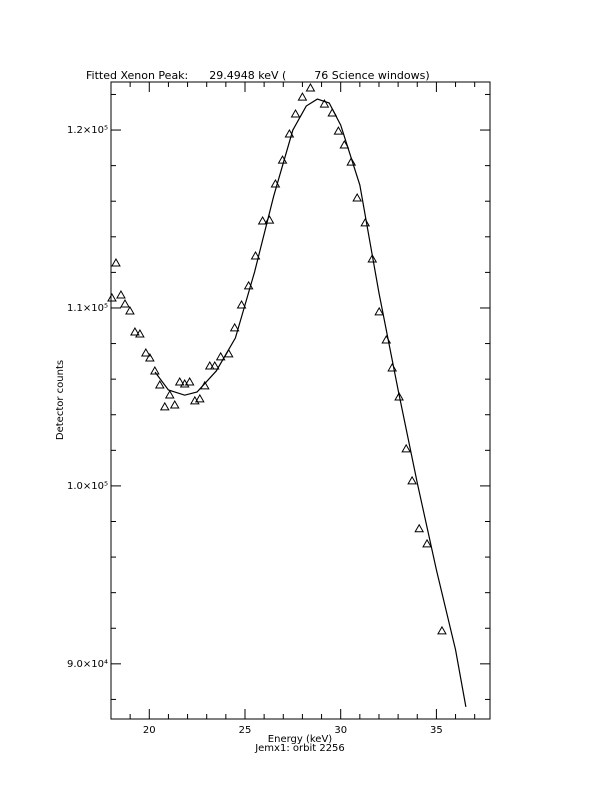 The image size is (612, 792). I want to click on y-axis-label: Detector counts, so click(60, 400).